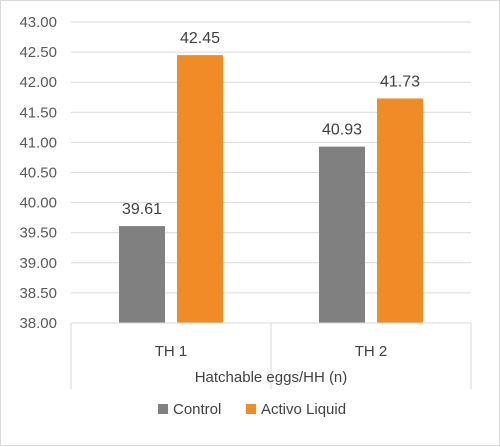 Image resolution: width=500 pixels, height=447 pixels. What do you see at coordinates (38, 203) in the screenshot?
I see `y-tick-label: 40.00` at bounding box center [38, 203].